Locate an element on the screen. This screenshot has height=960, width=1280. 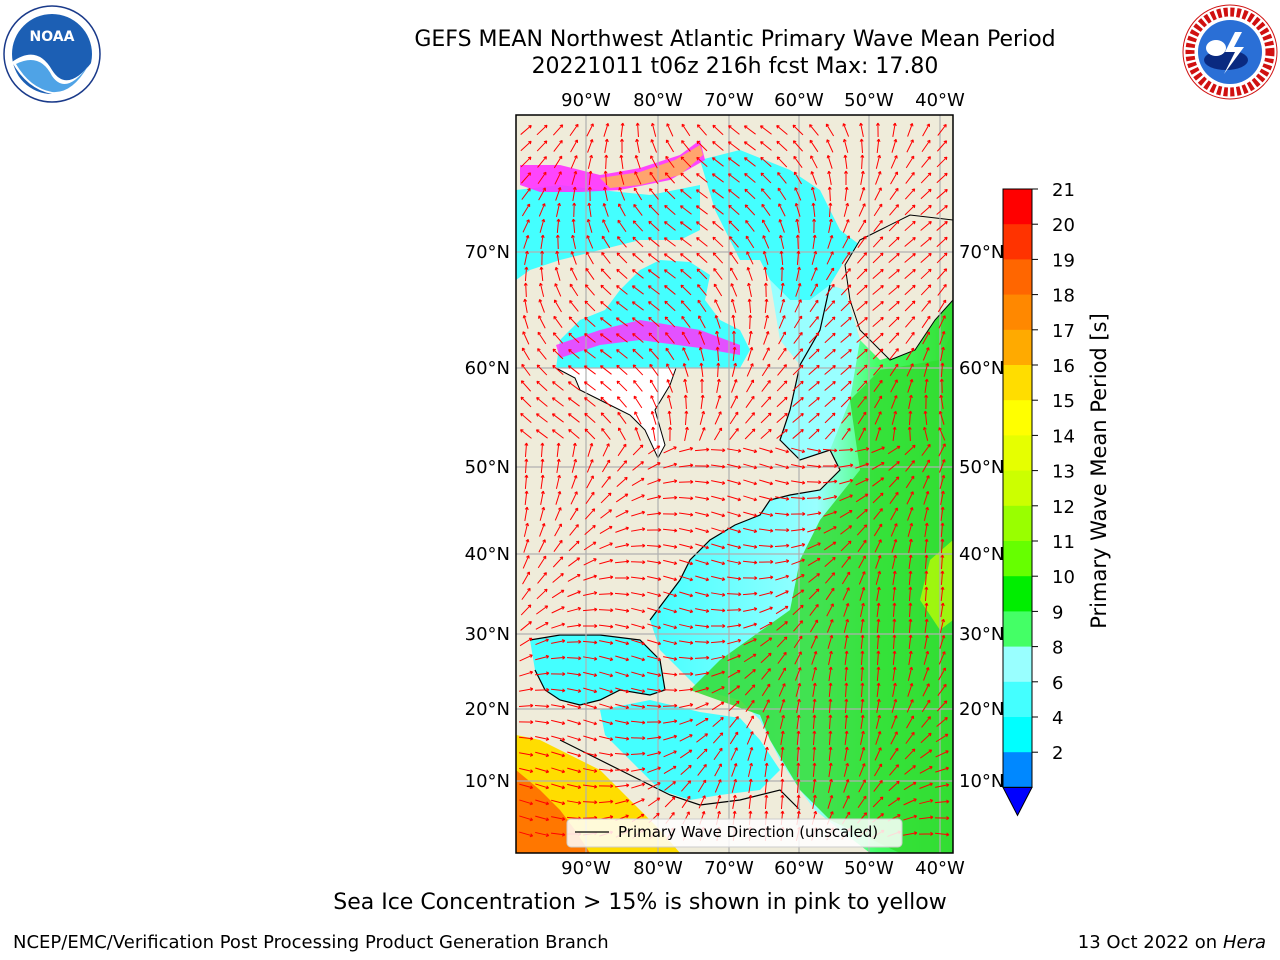
lat-labels-right: 70°N 60°N 50°N 40°N 30°N 20°N 10°N is located at coordinates (981, 517).